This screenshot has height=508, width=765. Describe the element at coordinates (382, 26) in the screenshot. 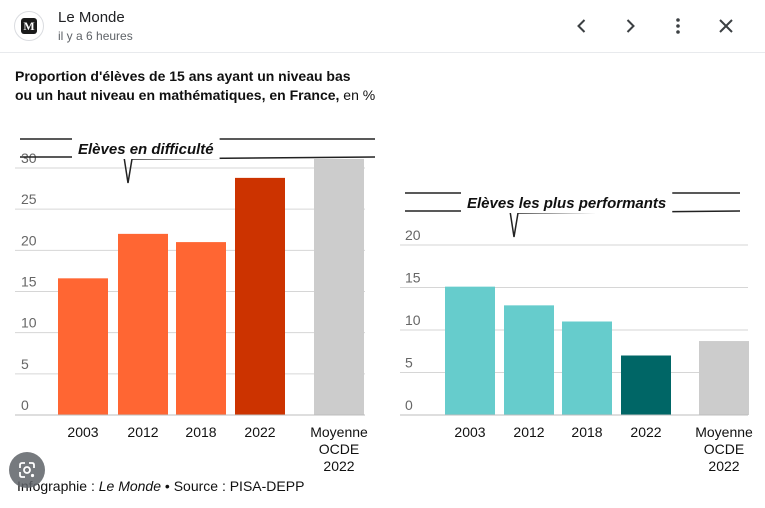

I see `top-bar: M Le Monde il y a 6 heures` at that location.